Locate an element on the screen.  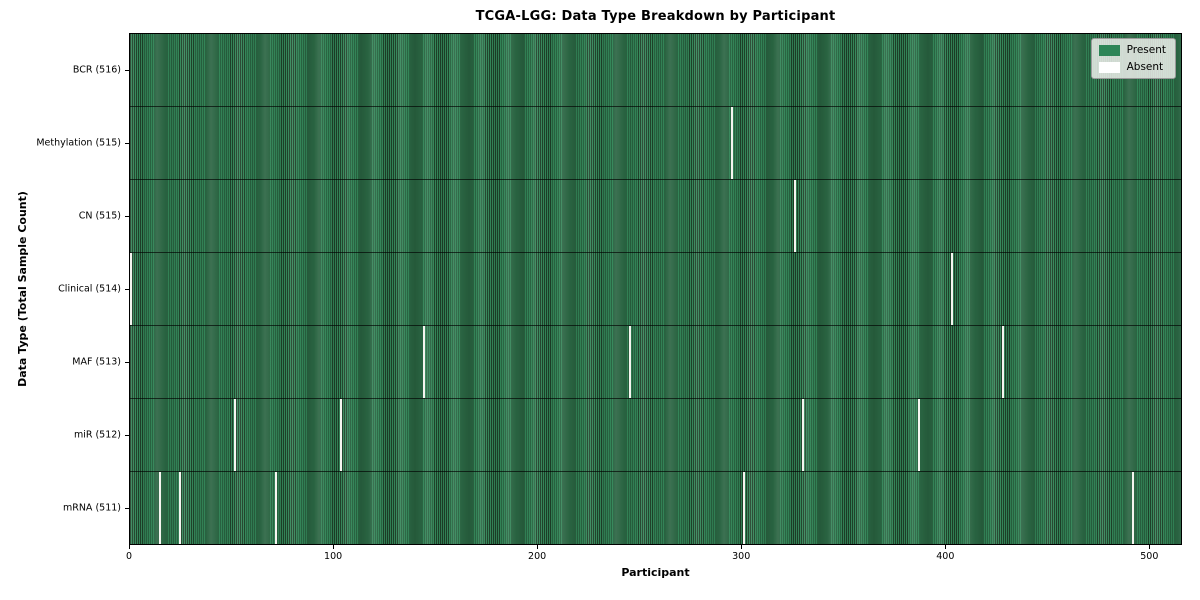
x-tick-label-0: 0 is located at coordinates (129, 556).